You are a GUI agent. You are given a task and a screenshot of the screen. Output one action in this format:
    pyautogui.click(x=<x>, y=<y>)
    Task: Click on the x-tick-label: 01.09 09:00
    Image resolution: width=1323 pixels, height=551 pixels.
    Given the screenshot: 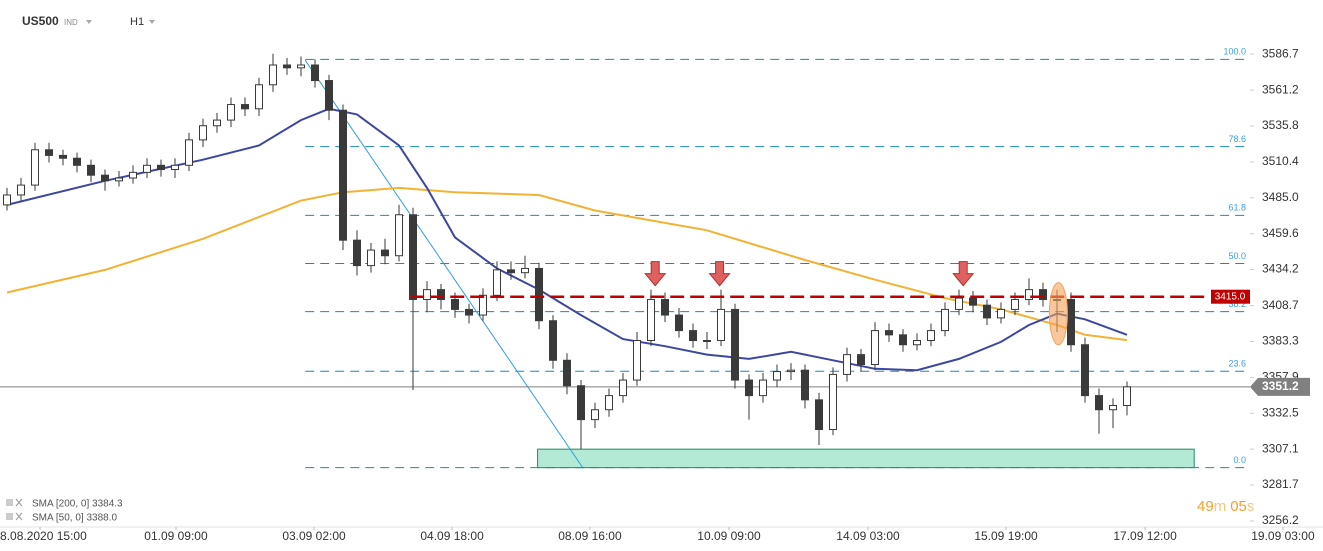 What is the action you would take?
    pyautogui.click(x=176, y=536)
    